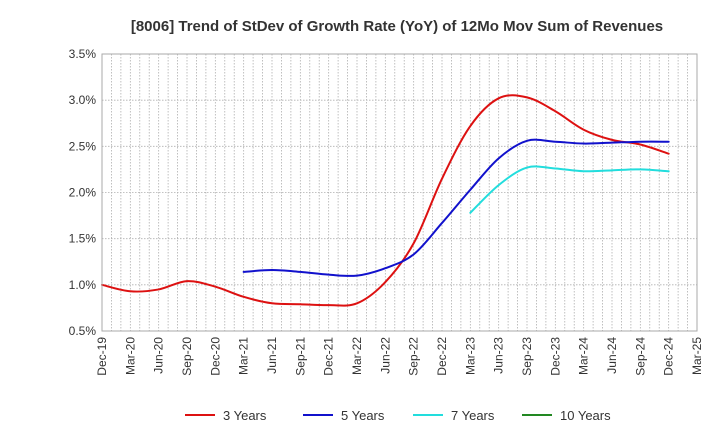  What do you see at coordinates (215, 356) in the screenshot?
I see `x-tick-label: Dec-20` at bounding box center [215, 356].